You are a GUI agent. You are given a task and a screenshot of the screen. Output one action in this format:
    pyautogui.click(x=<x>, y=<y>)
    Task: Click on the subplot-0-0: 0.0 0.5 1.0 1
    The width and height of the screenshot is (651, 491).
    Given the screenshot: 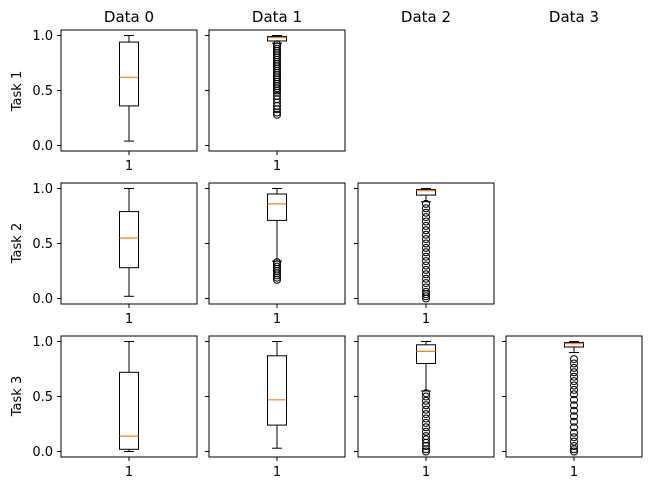 What is the action you would take?
    pyautogui.click(x=115, y=101)
    